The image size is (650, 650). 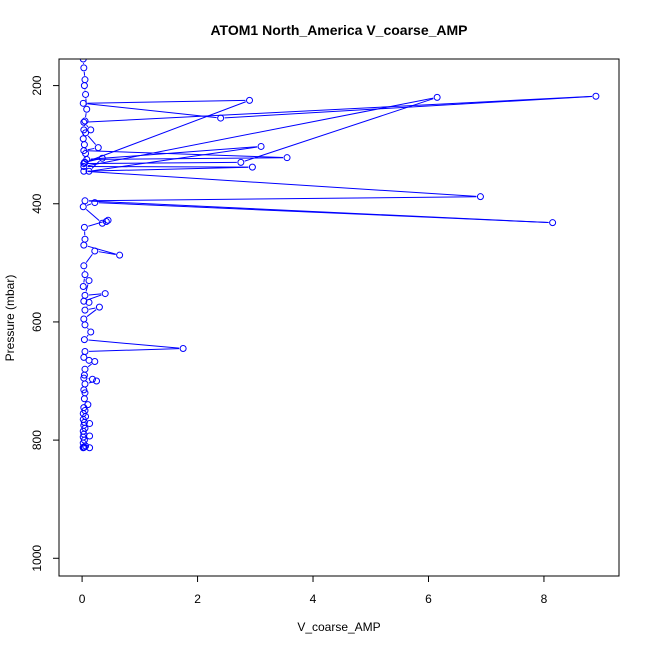 I want to click on y-axis-label: Pressure (mbar), so click(x=10, y=318).